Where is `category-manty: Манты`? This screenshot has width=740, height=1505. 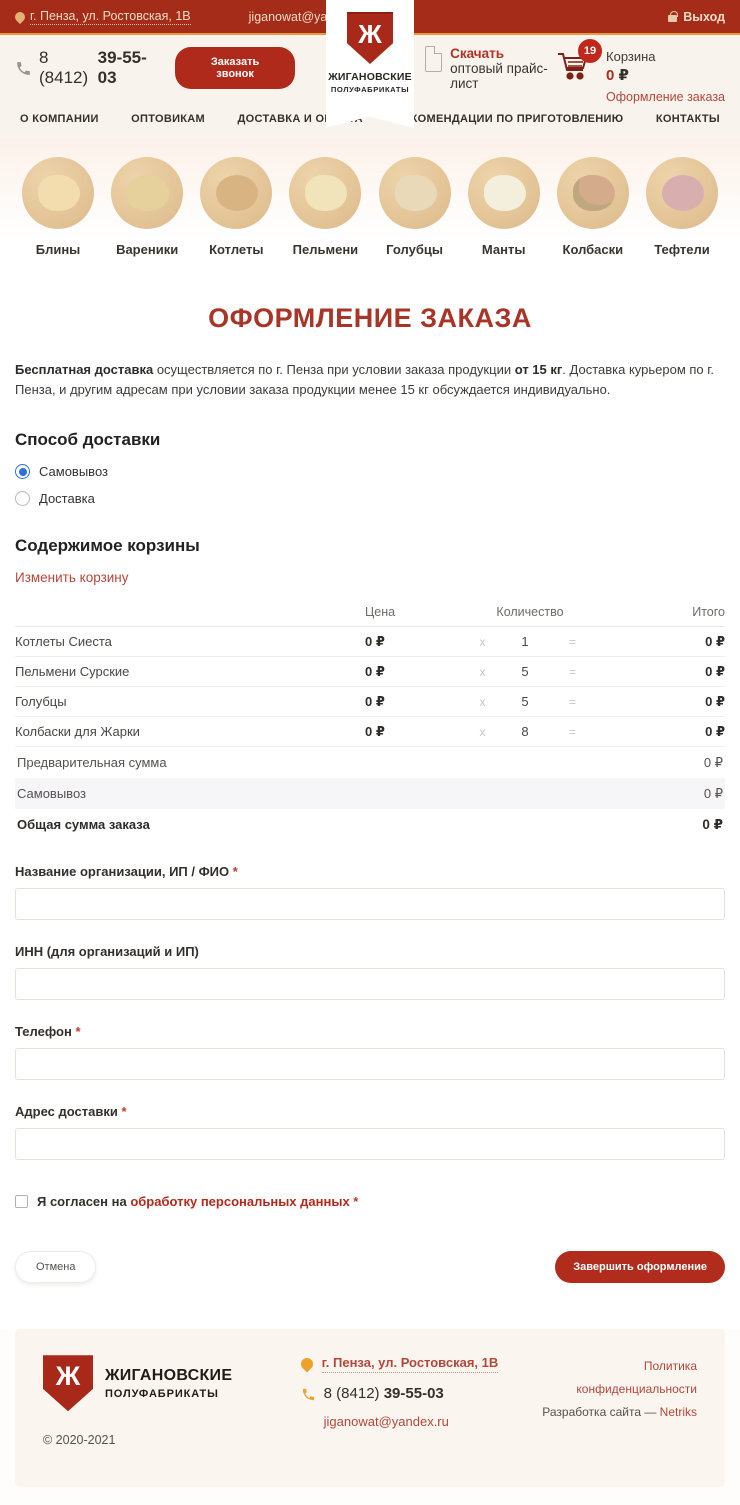 category-manty: Манты is located at coordinates (504, 207).